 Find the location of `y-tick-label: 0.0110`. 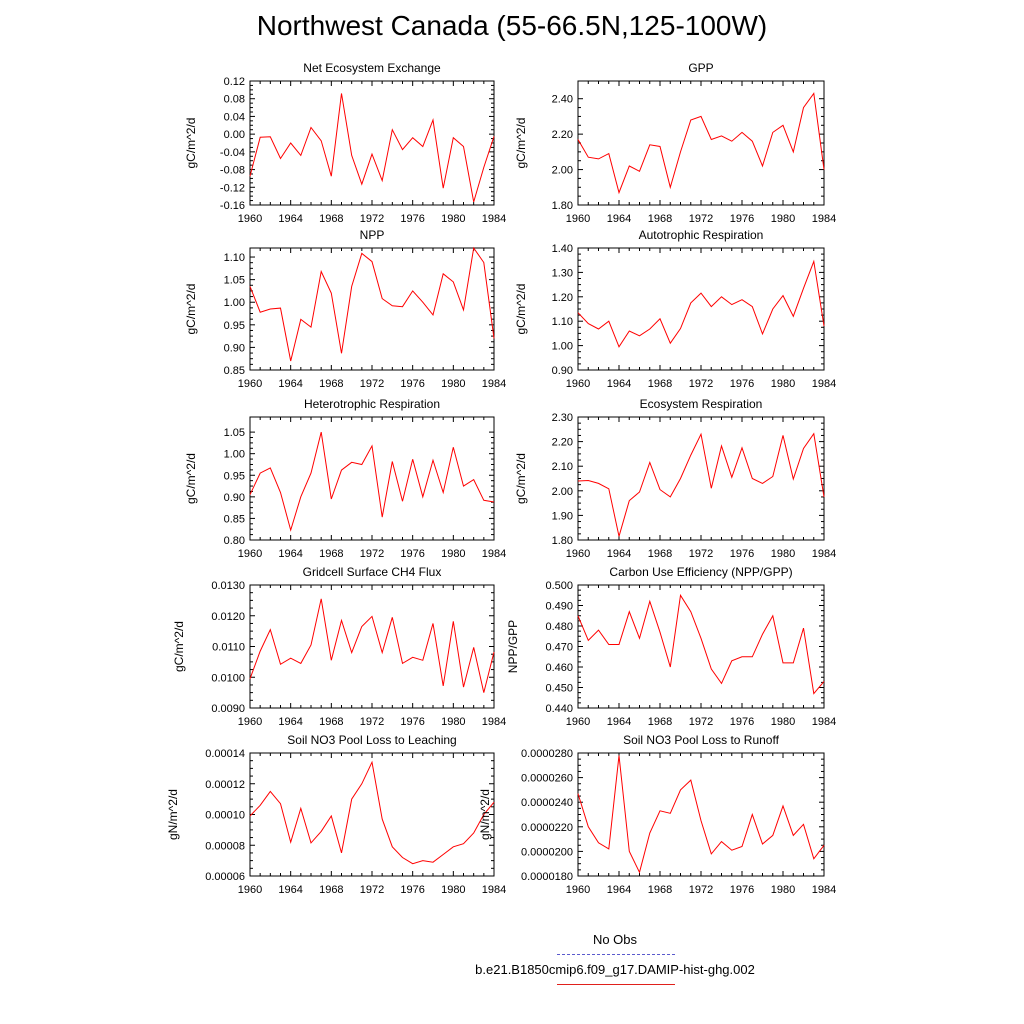

y-tick-label: 0.0110 is located at coordinates (228, 648).